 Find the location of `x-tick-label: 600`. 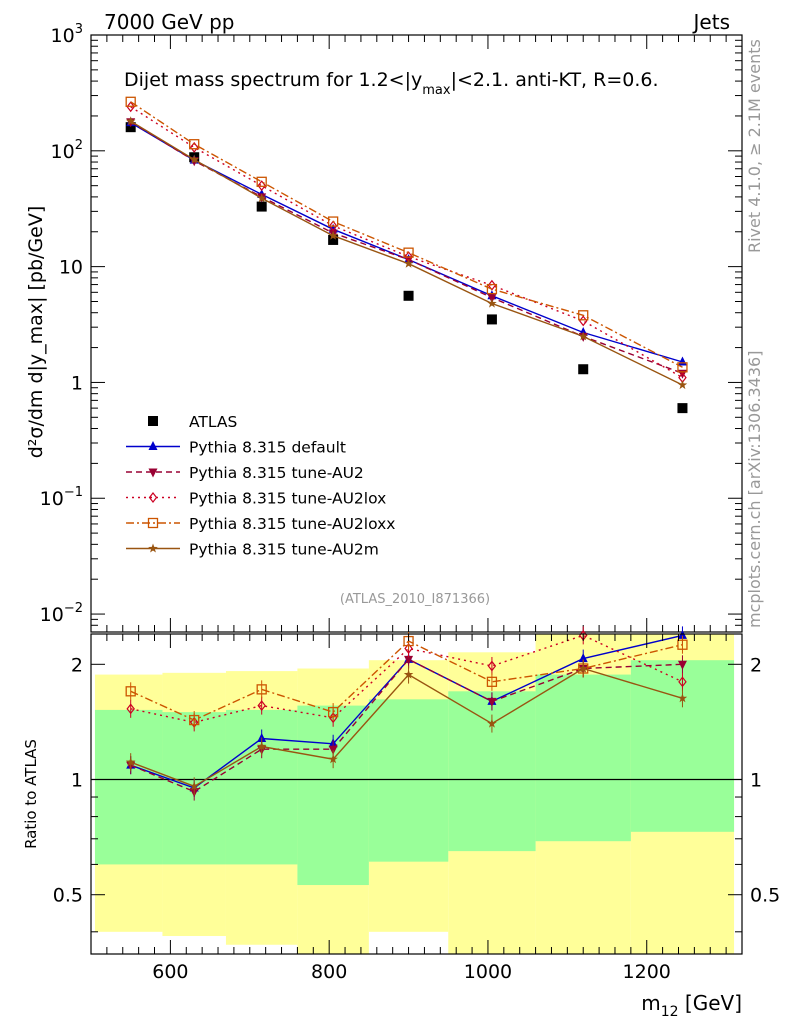

x-tick-label: 600 is located at coordinates (170, 972).